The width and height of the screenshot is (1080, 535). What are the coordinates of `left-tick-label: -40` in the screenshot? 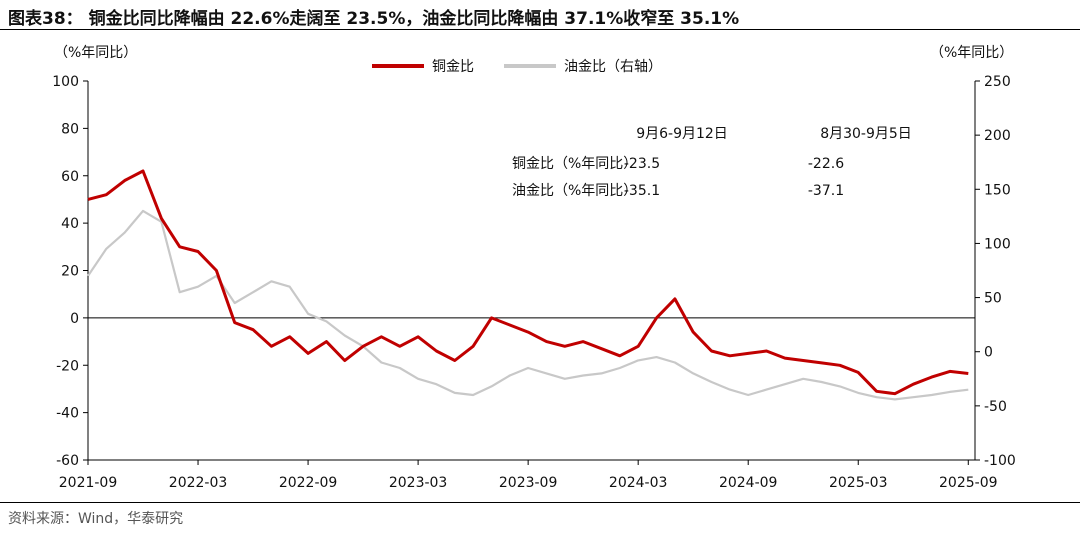 It's located at (67, 414).